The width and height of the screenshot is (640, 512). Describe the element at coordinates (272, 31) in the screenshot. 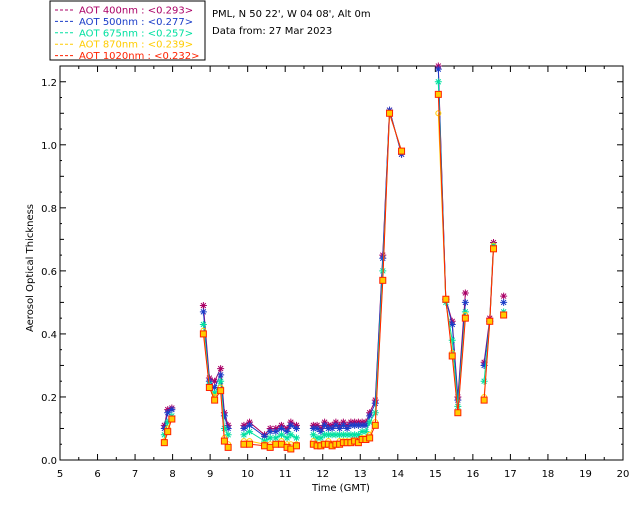

I see `date-info: Data from: 27 Mar 2023` at that location.